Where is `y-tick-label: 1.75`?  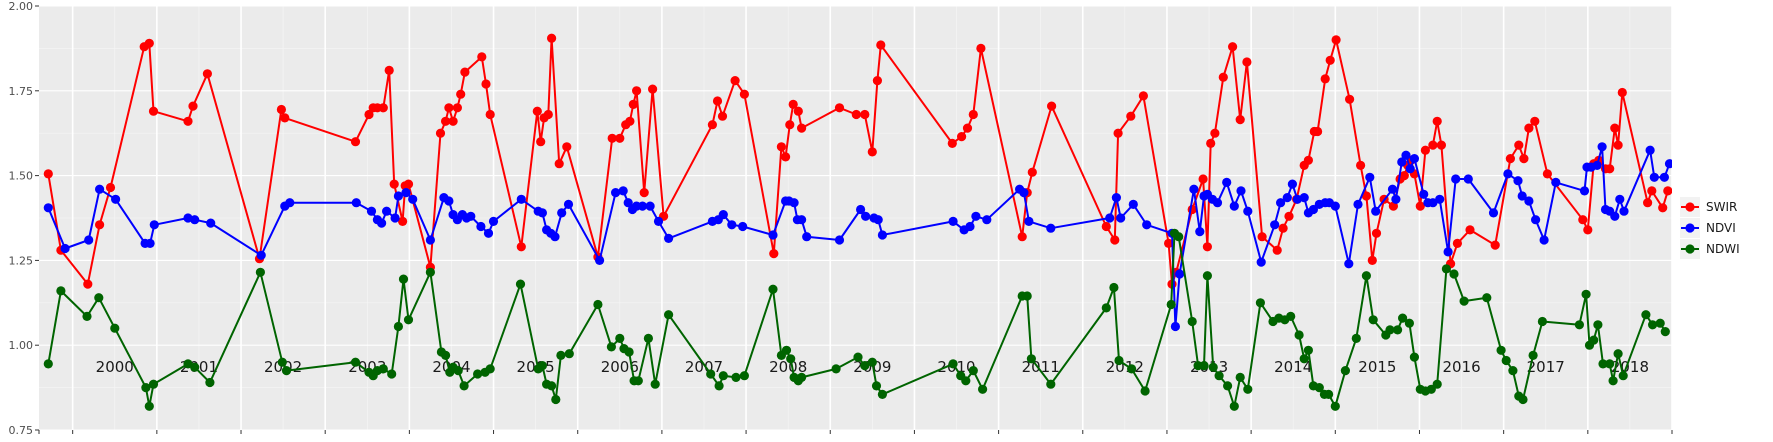 y-tick-label: 1.75 is located at coordinates (21, 91).